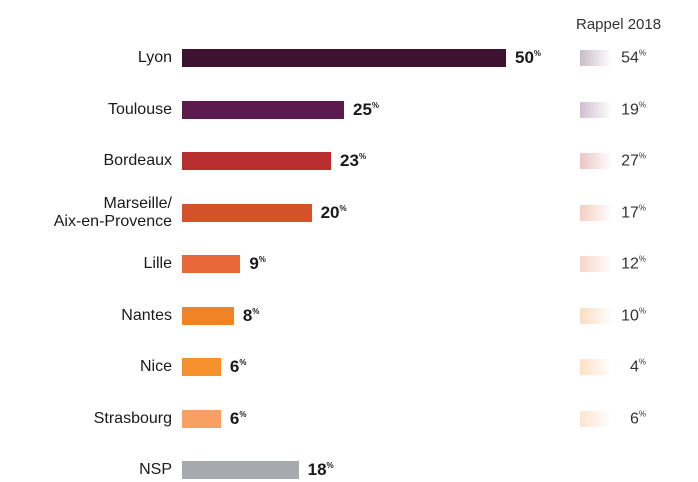 This screenshot has height=482, width=698. I want to click on recall-label: 4%, so click(638, 367).